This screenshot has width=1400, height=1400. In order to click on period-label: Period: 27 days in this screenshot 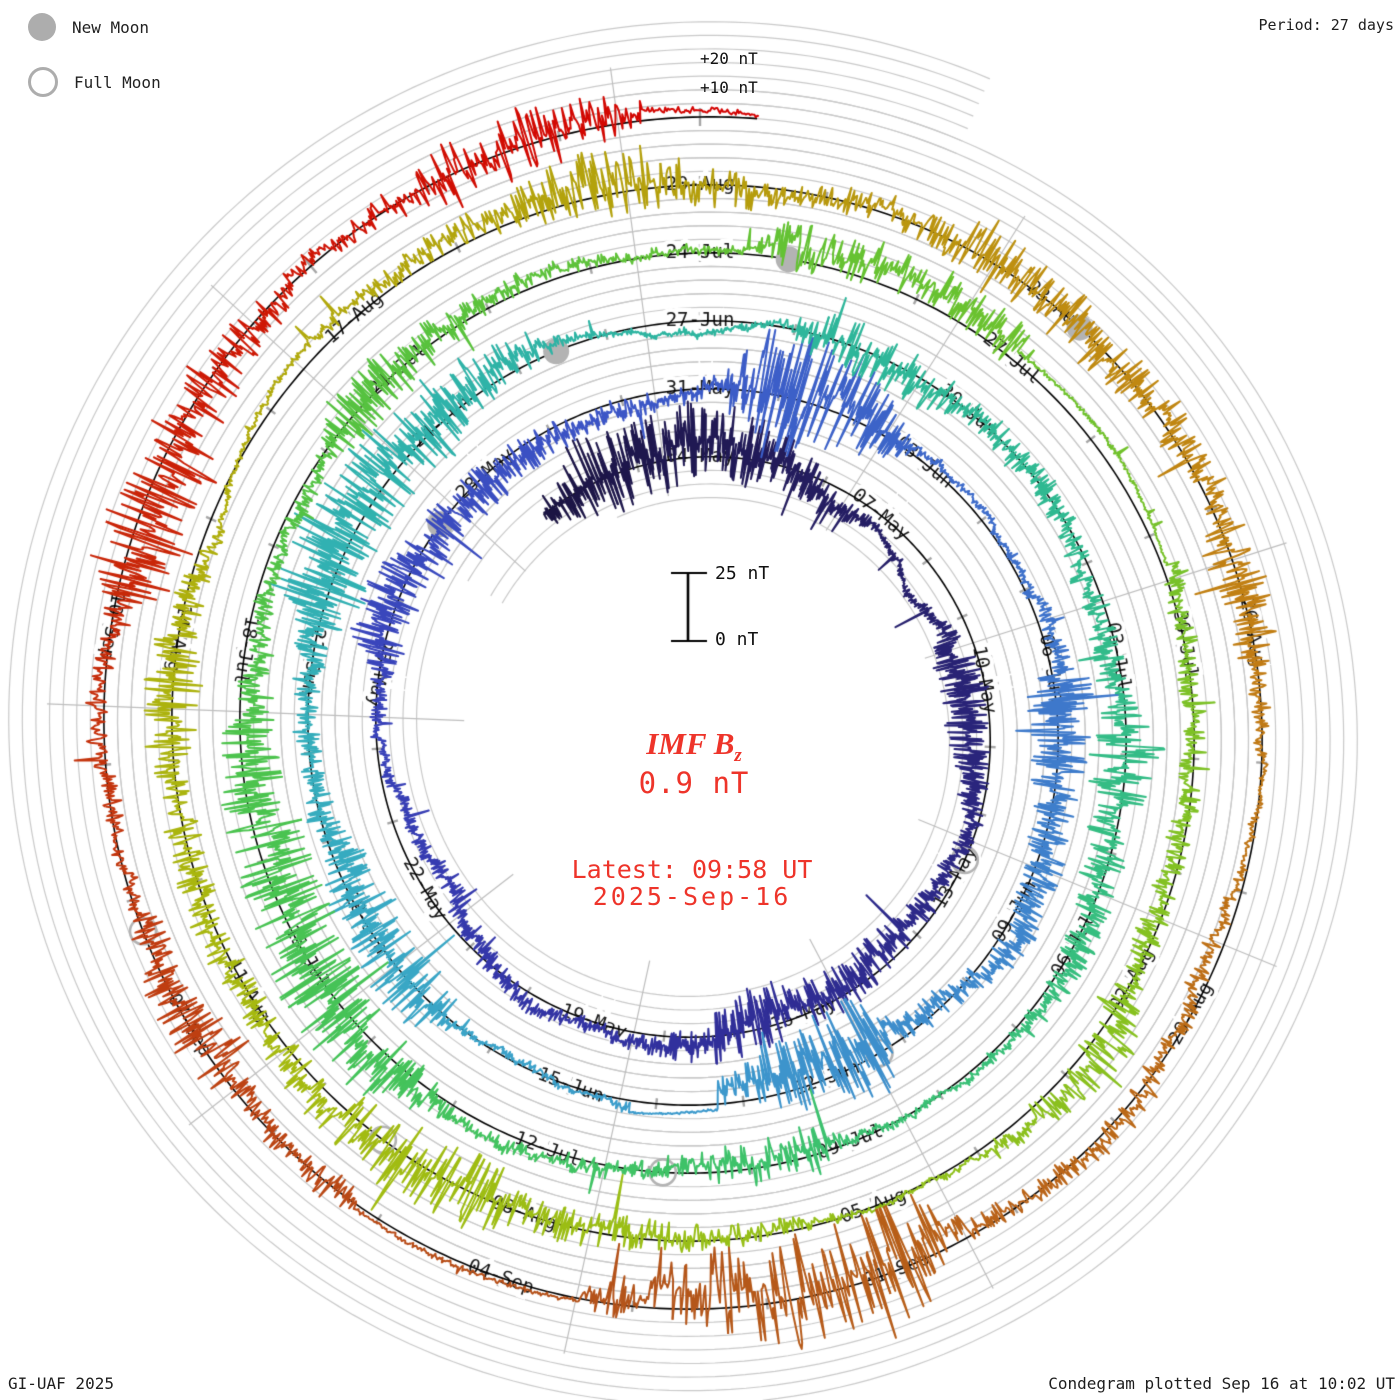, I will do `click(1326, 25)`.